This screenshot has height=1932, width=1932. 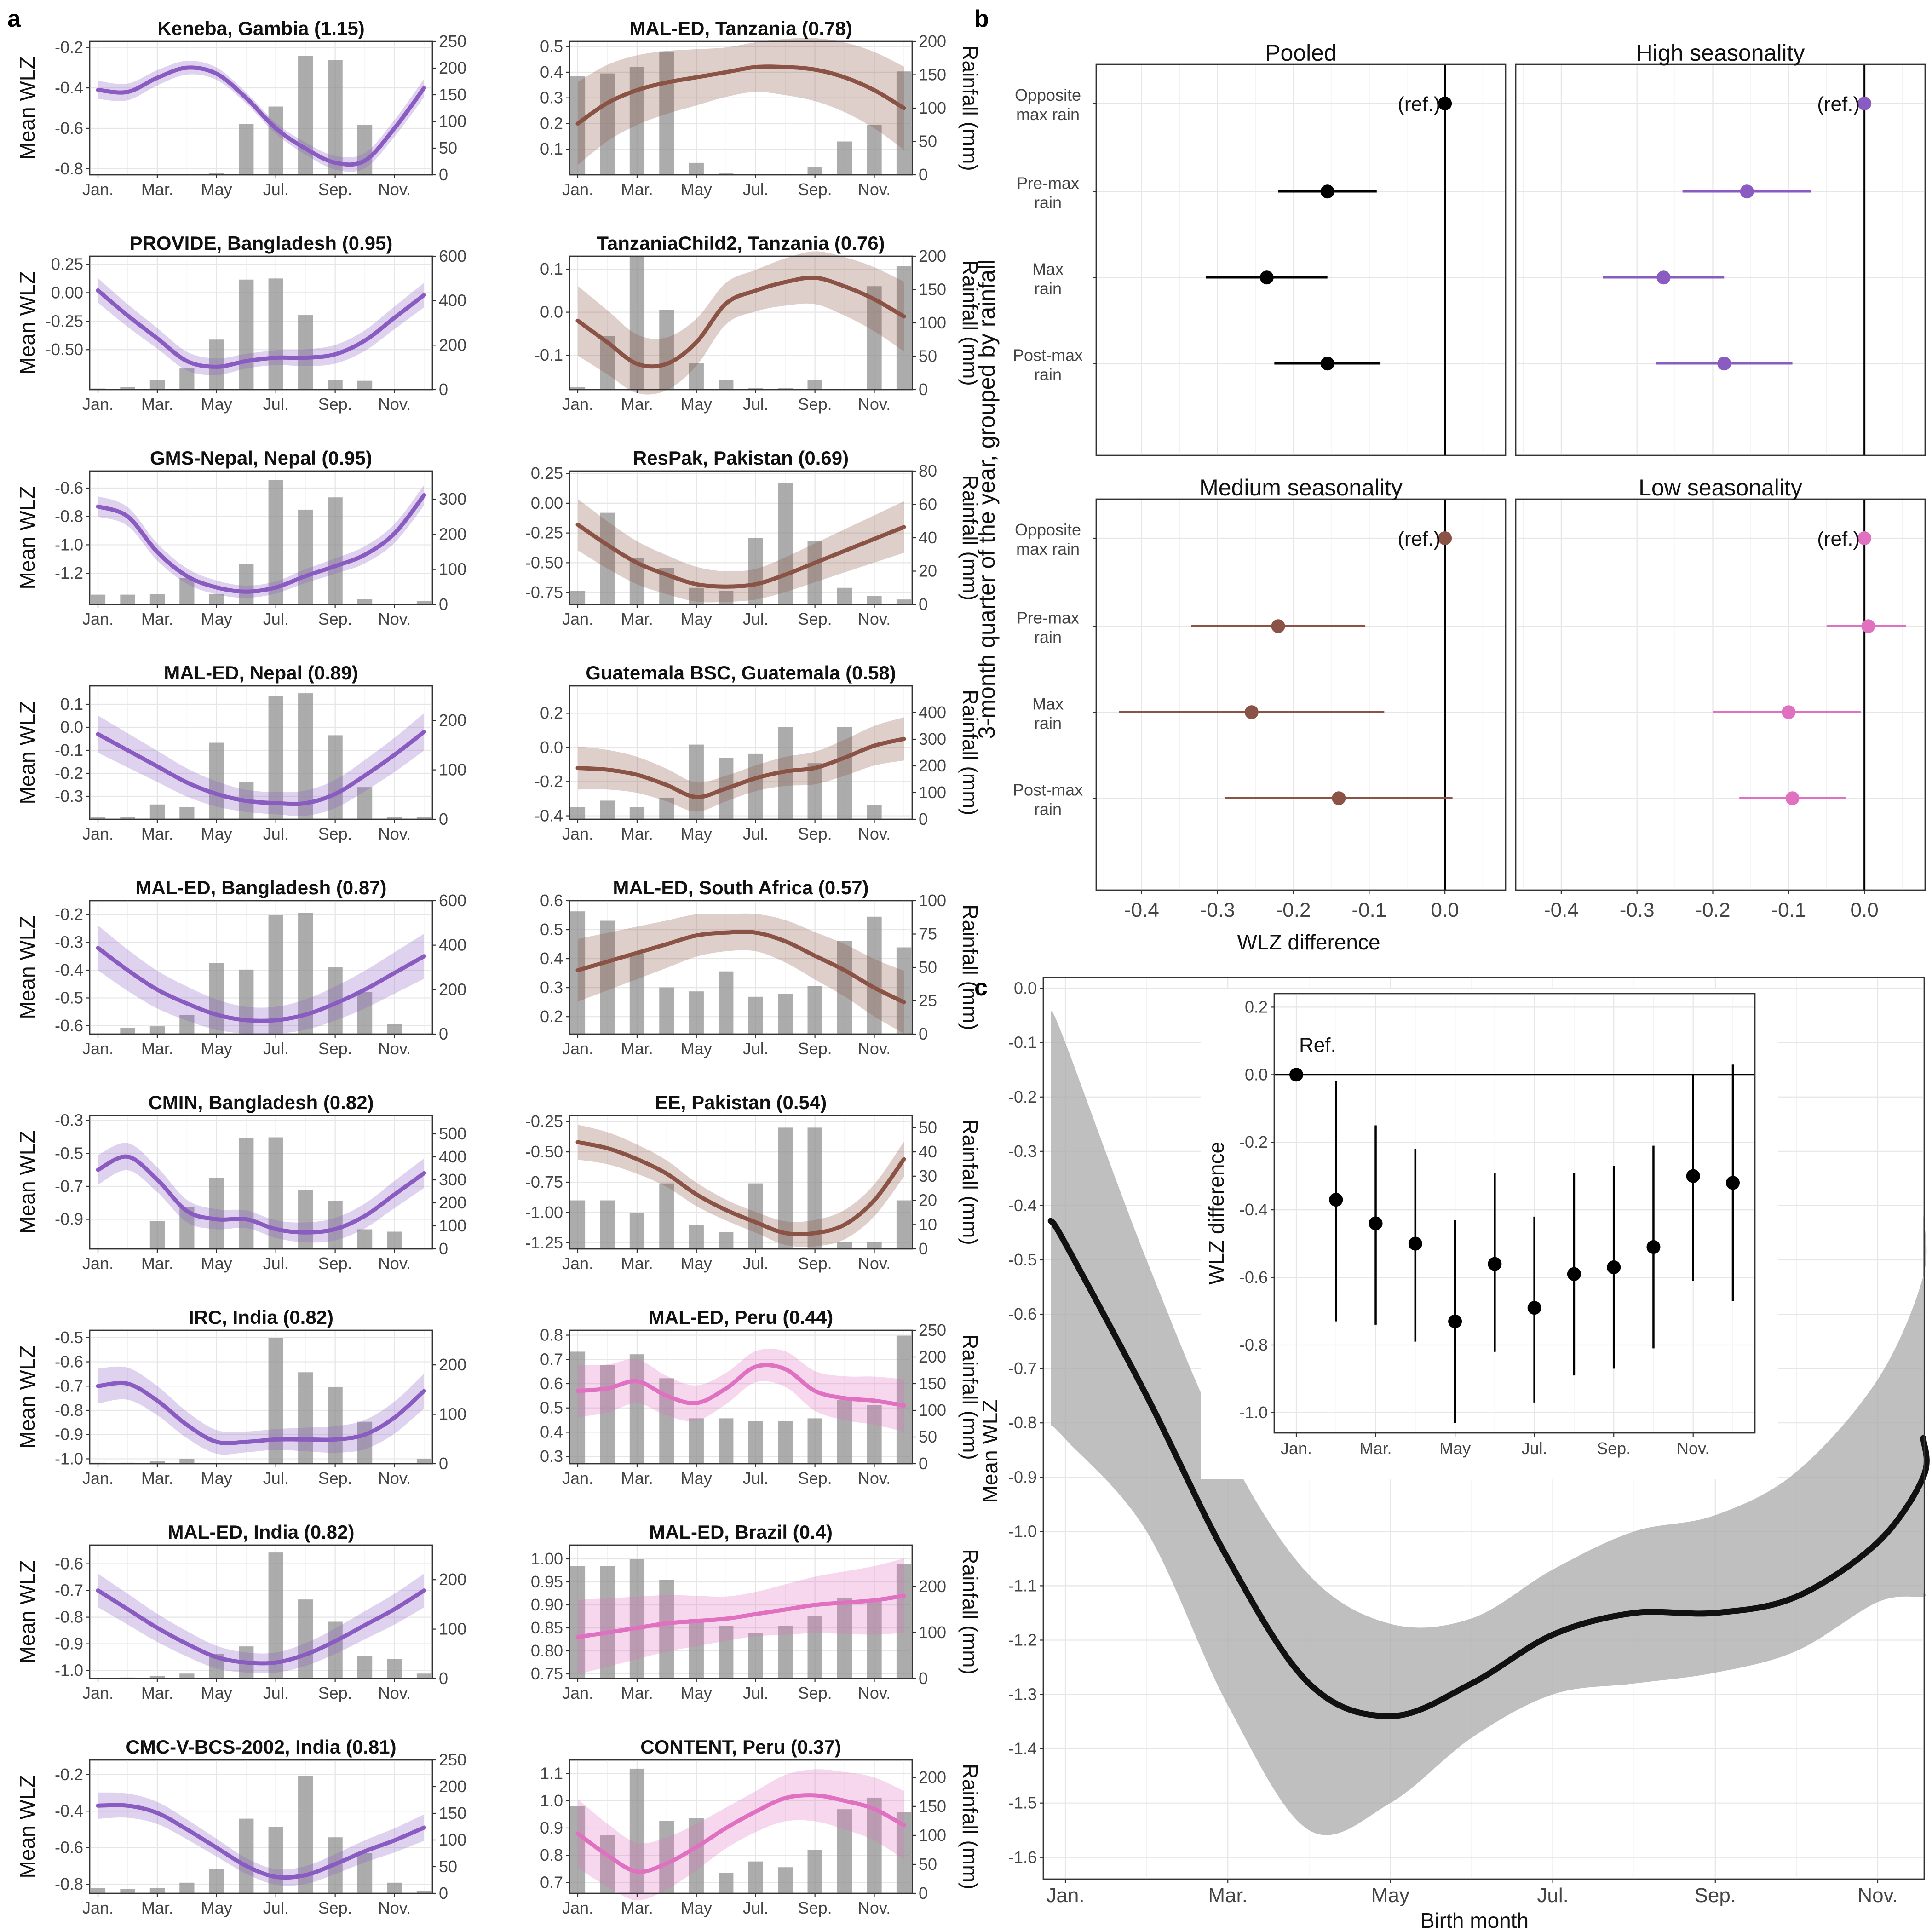 I want to click on rain-tick-label: 100, so click(x=932, y=1410).